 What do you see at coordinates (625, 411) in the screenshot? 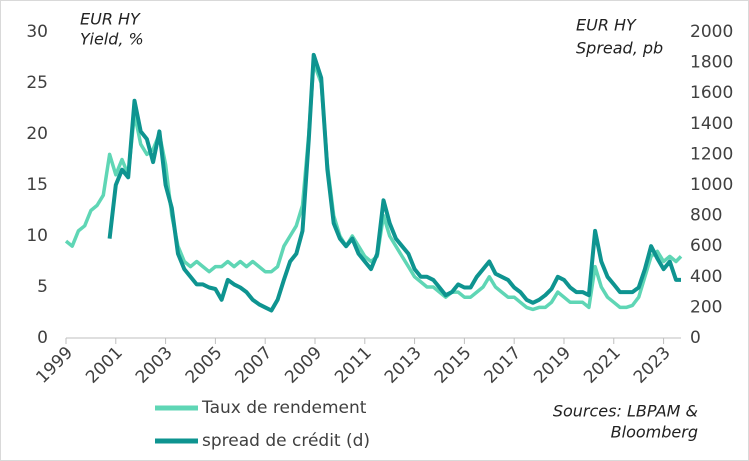
I see `source-1: Sources: LBPAM &` at bounding box center [625, 411].